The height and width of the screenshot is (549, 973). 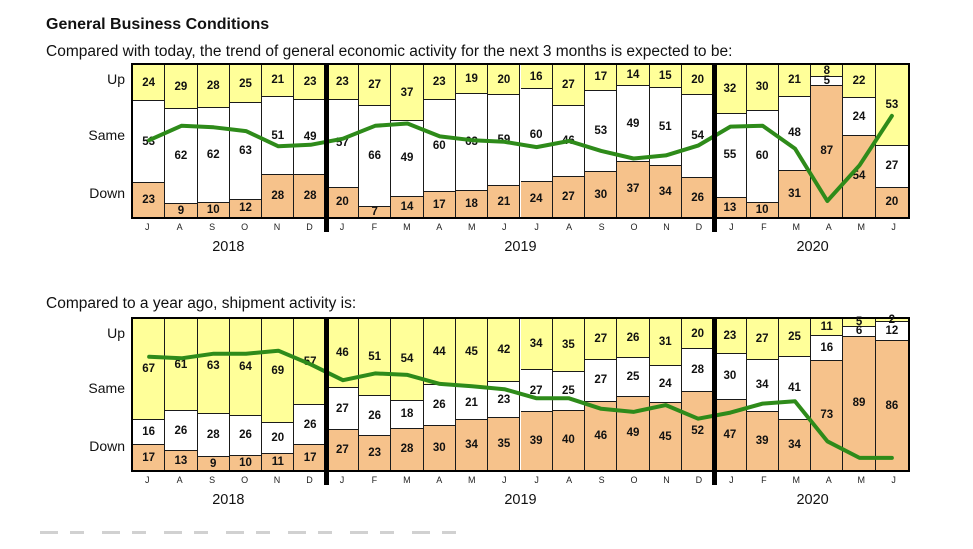 I want to click on cutoff-text-top-edge, so click(x=252, y=532).